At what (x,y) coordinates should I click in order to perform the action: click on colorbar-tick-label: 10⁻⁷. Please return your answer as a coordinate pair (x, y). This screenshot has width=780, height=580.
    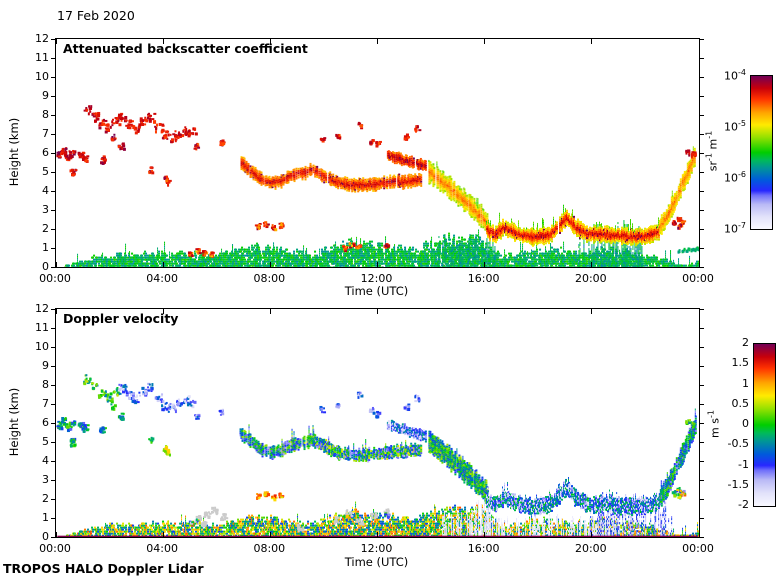
    Looking at the image, I should click on (735, 228).